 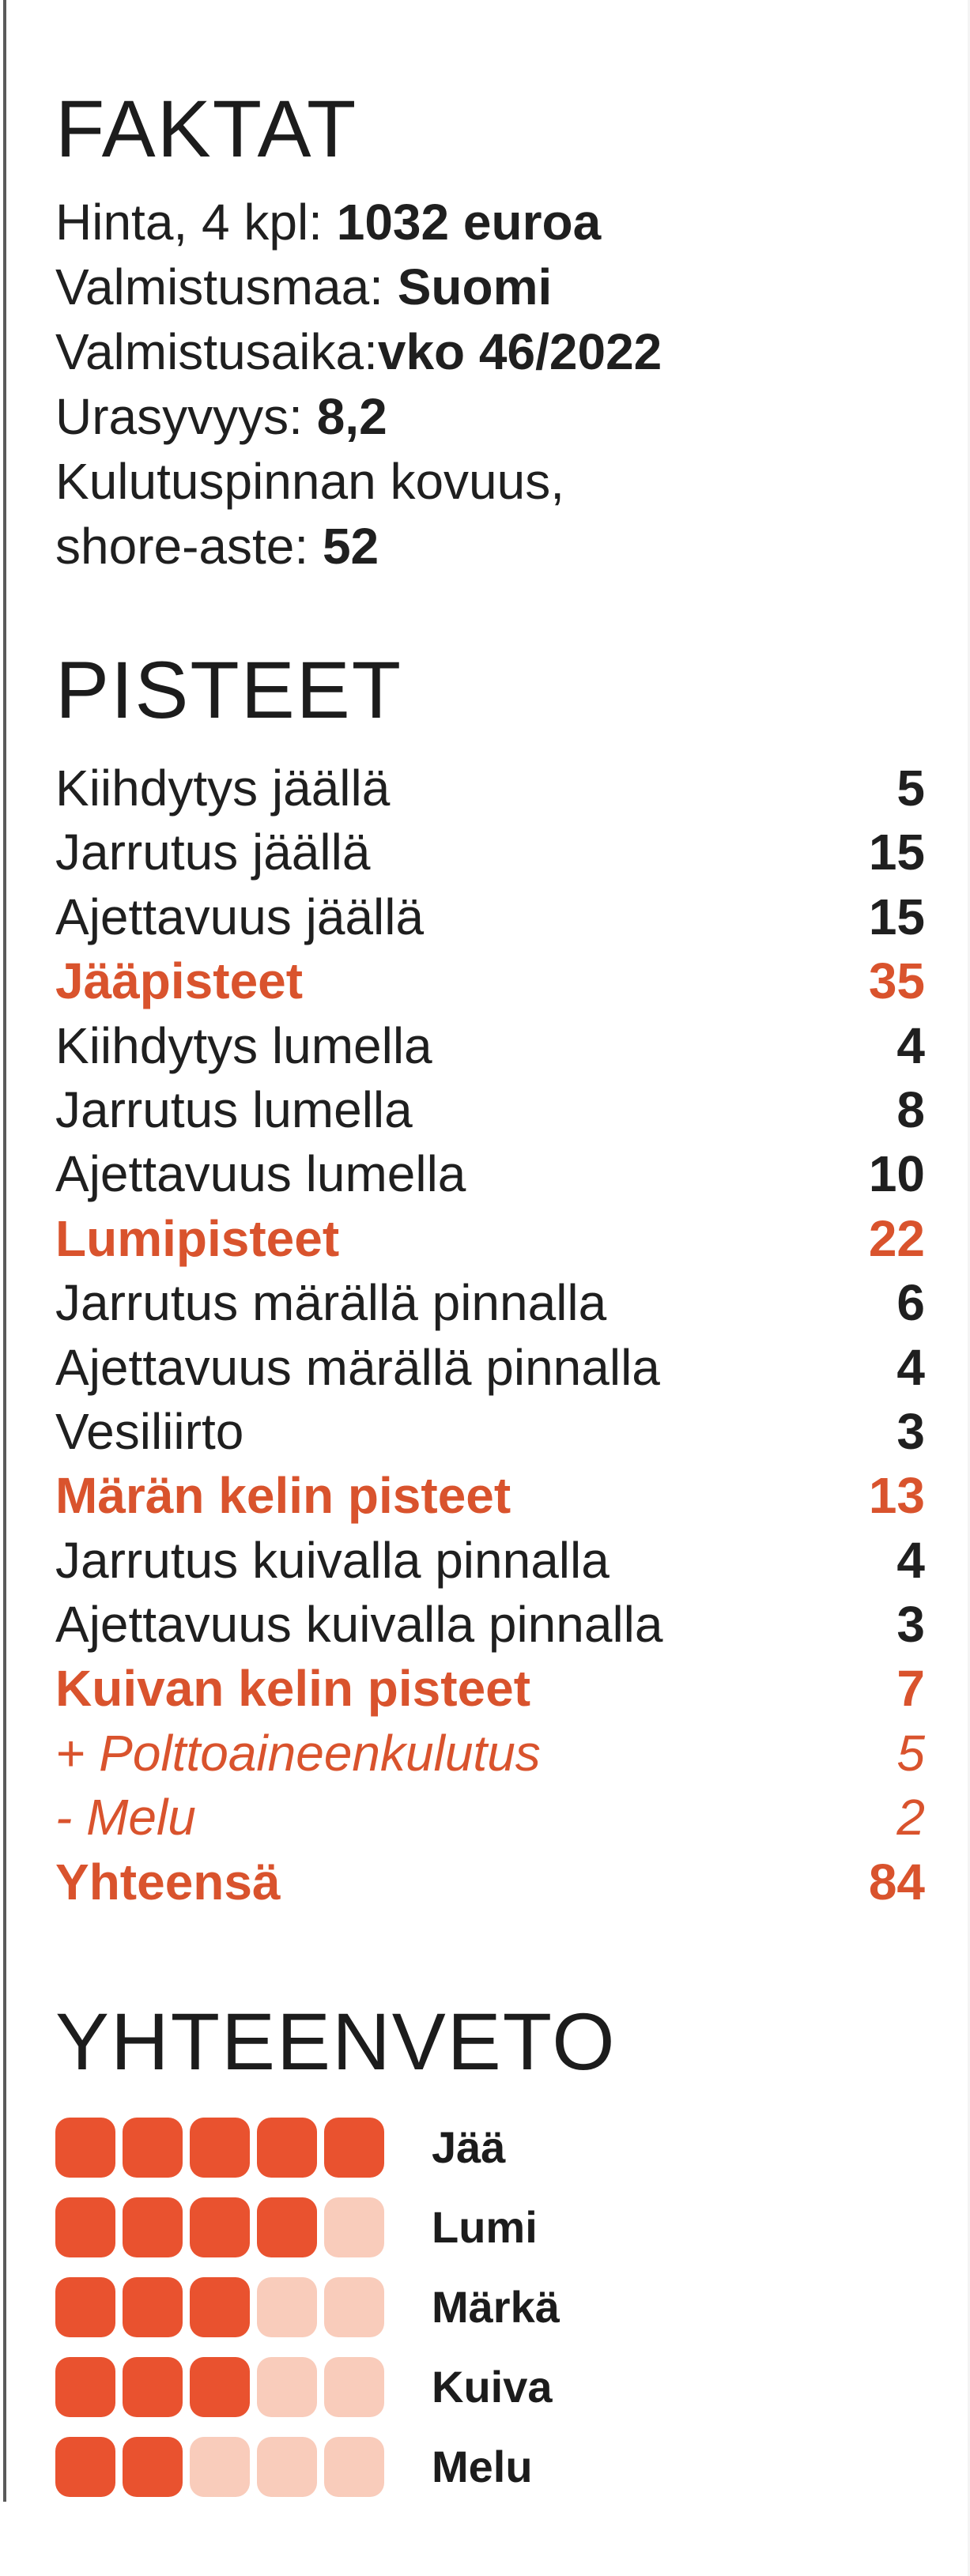 What do you see at coordinates (332, 1560) in the screenshot?
I see `score-label: Jarrutus kuivalla pinnalla` at bounding box center [332, 1560].